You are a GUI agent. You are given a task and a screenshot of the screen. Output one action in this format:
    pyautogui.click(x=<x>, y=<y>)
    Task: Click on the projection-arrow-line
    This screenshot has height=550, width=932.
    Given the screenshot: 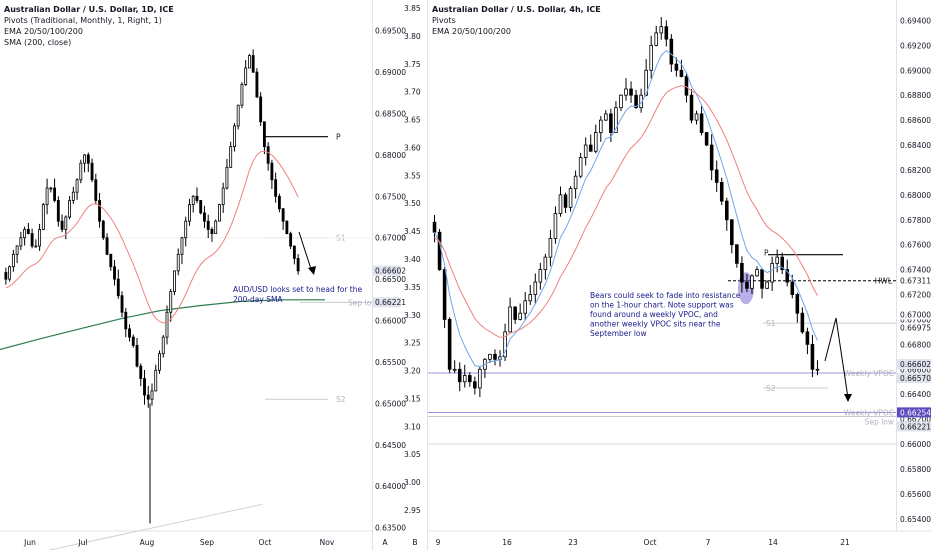 What is the action you would take?
    pyautogui.click(x=836, y=358)
    